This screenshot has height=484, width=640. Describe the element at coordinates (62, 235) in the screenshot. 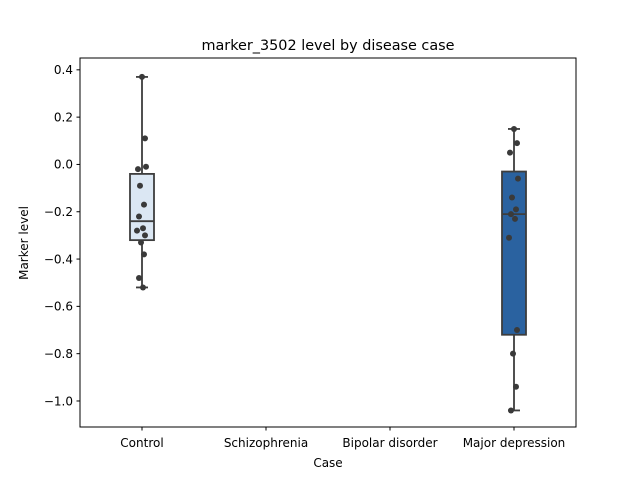

I see `y-axis: 0.4 0.2 0.0 −0.2 −0.4 −0.6 −0.8 −1.0` at that location.